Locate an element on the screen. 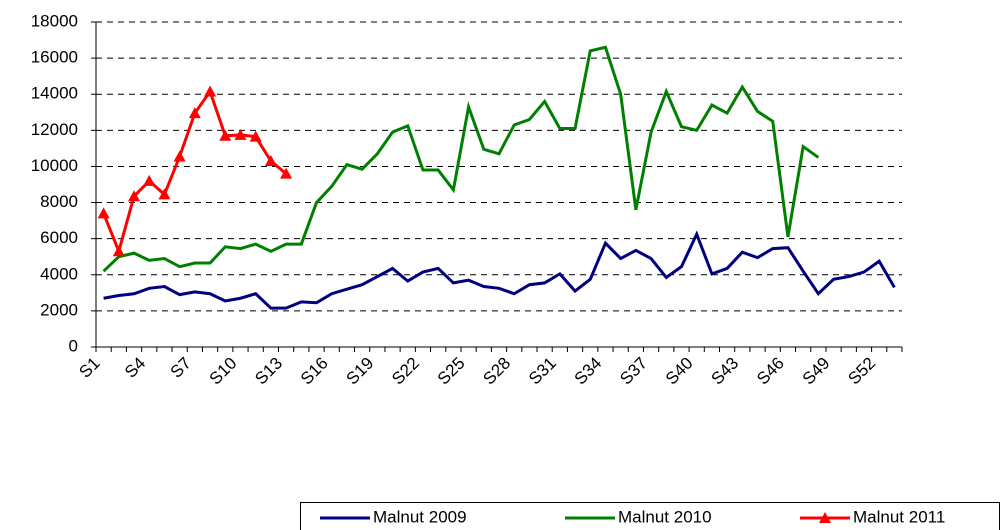  legend-marker is located at coordinates (825, 517).